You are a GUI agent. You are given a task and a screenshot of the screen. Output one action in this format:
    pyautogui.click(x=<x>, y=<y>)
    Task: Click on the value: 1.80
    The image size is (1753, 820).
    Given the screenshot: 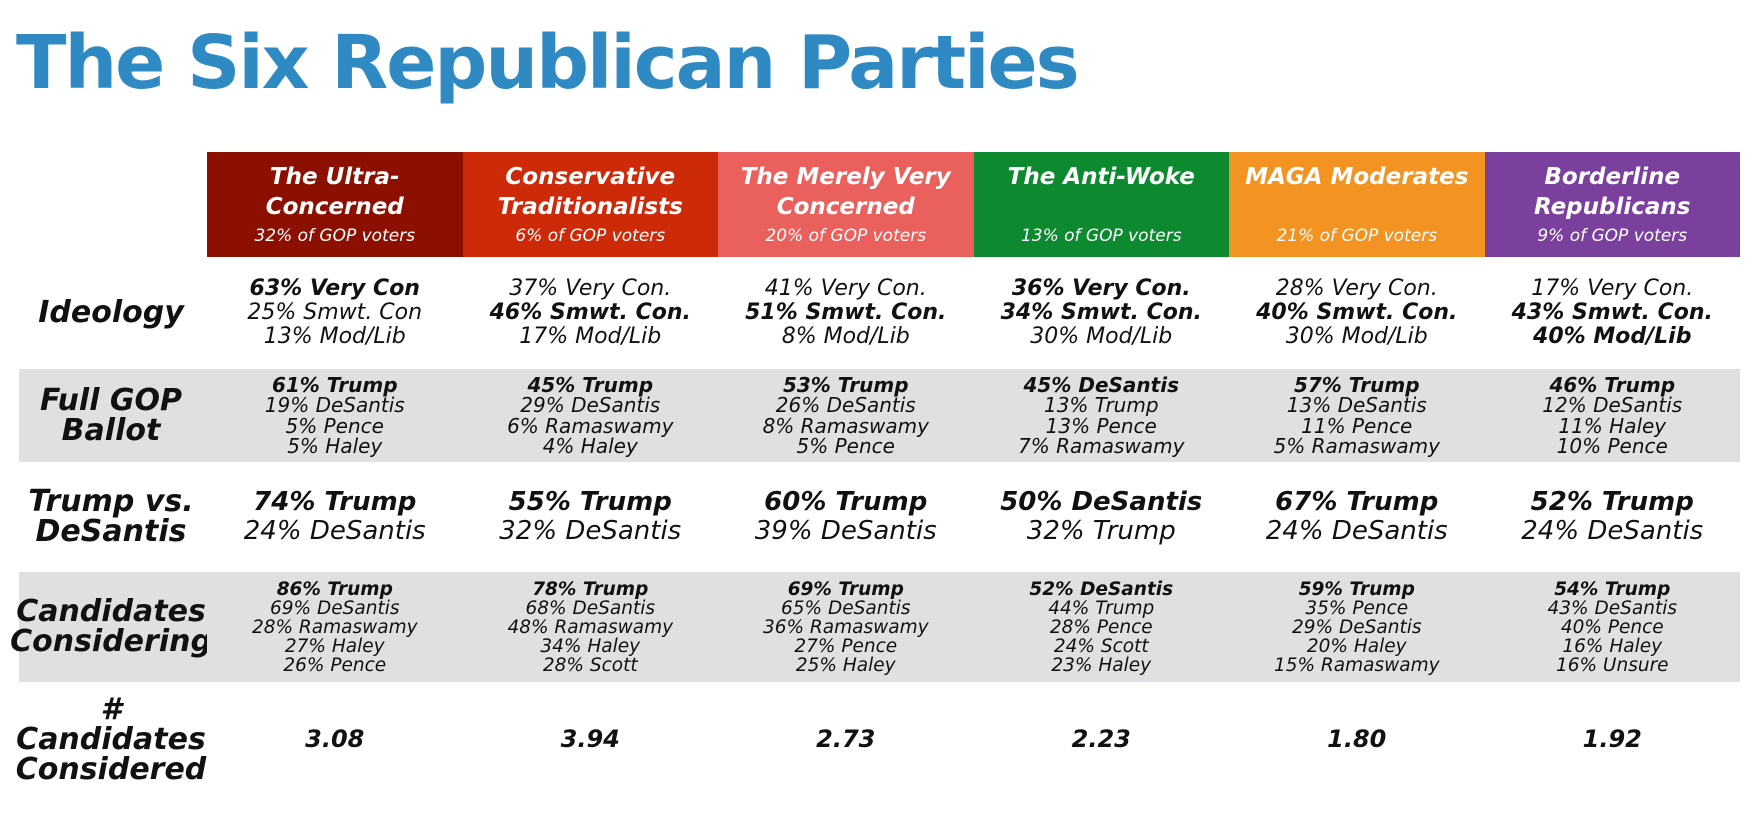 What is the action you would take?
    pyautogui.click(x=1357, y=739)
    